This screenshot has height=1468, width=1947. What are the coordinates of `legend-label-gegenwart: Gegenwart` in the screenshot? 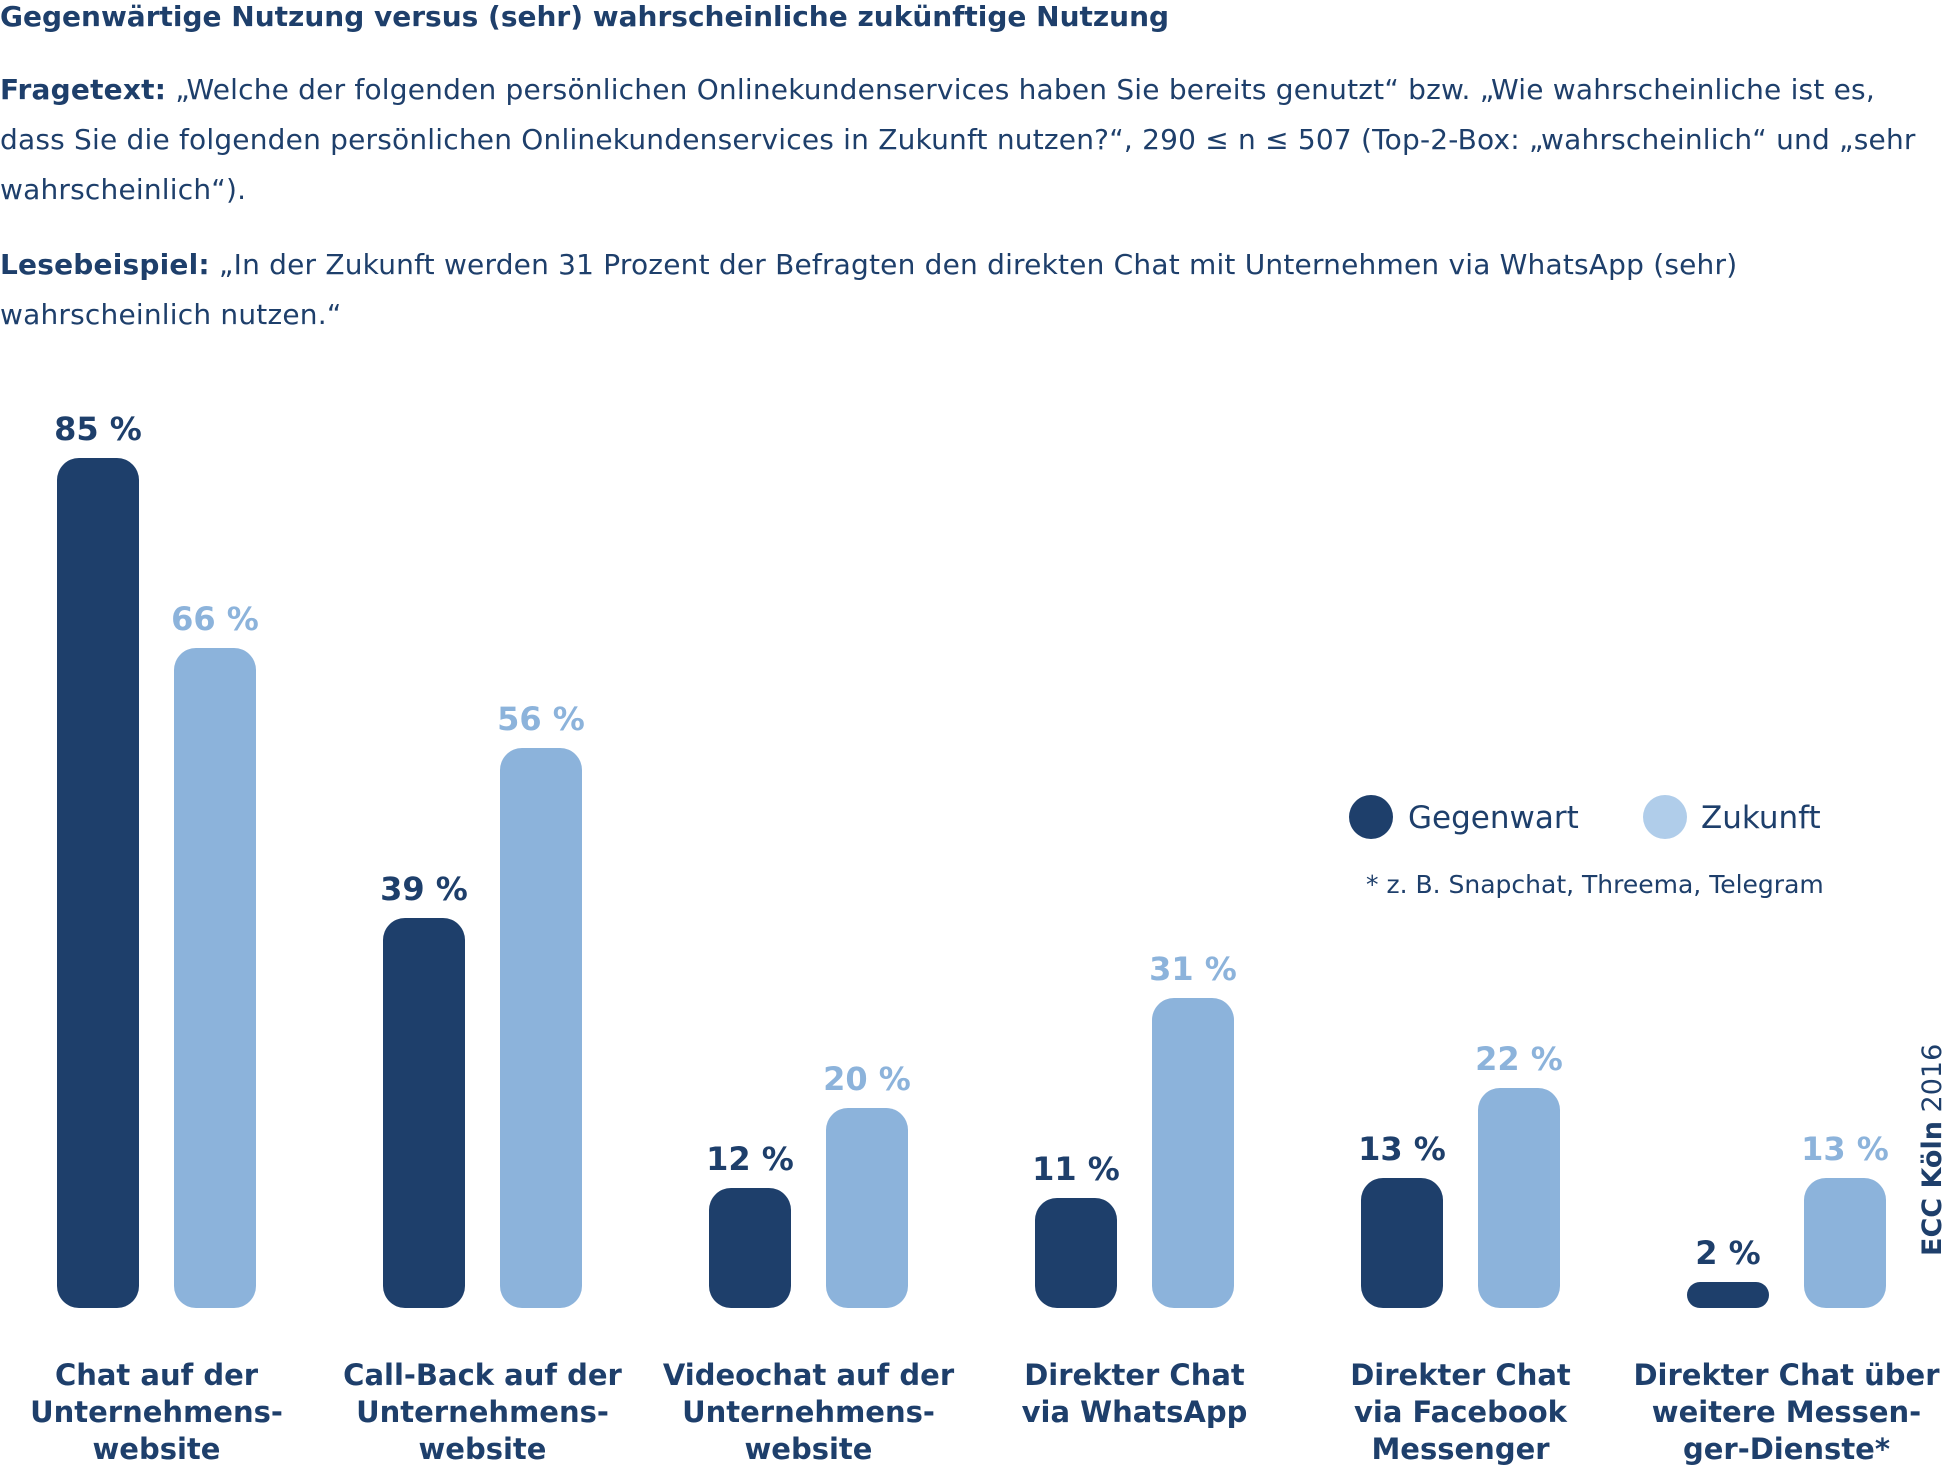 It's located at (1493, 818).